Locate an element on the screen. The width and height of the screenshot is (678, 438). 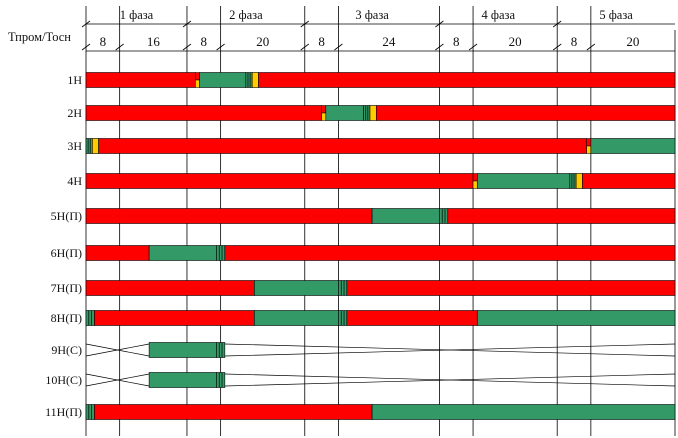
phase-label: 3 фаза is located at coordinates (372, 15).